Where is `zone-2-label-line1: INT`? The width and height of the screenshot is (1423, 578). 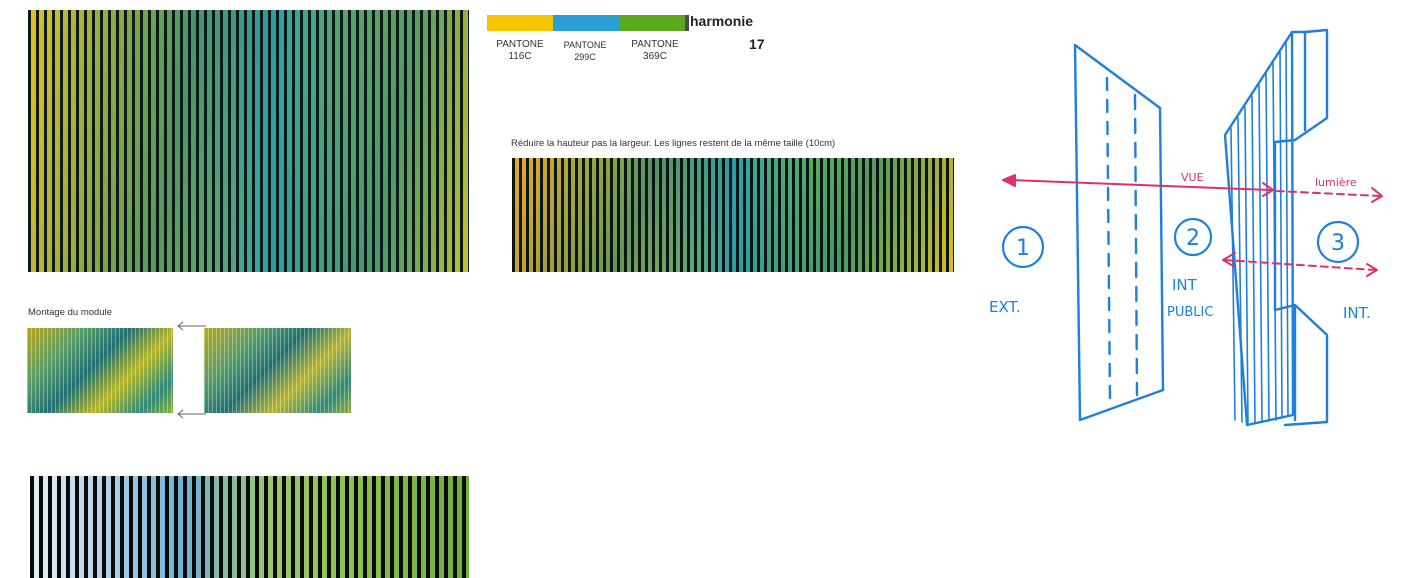 zone-2-label-line1: INT is located at coordinates (1185, 285).